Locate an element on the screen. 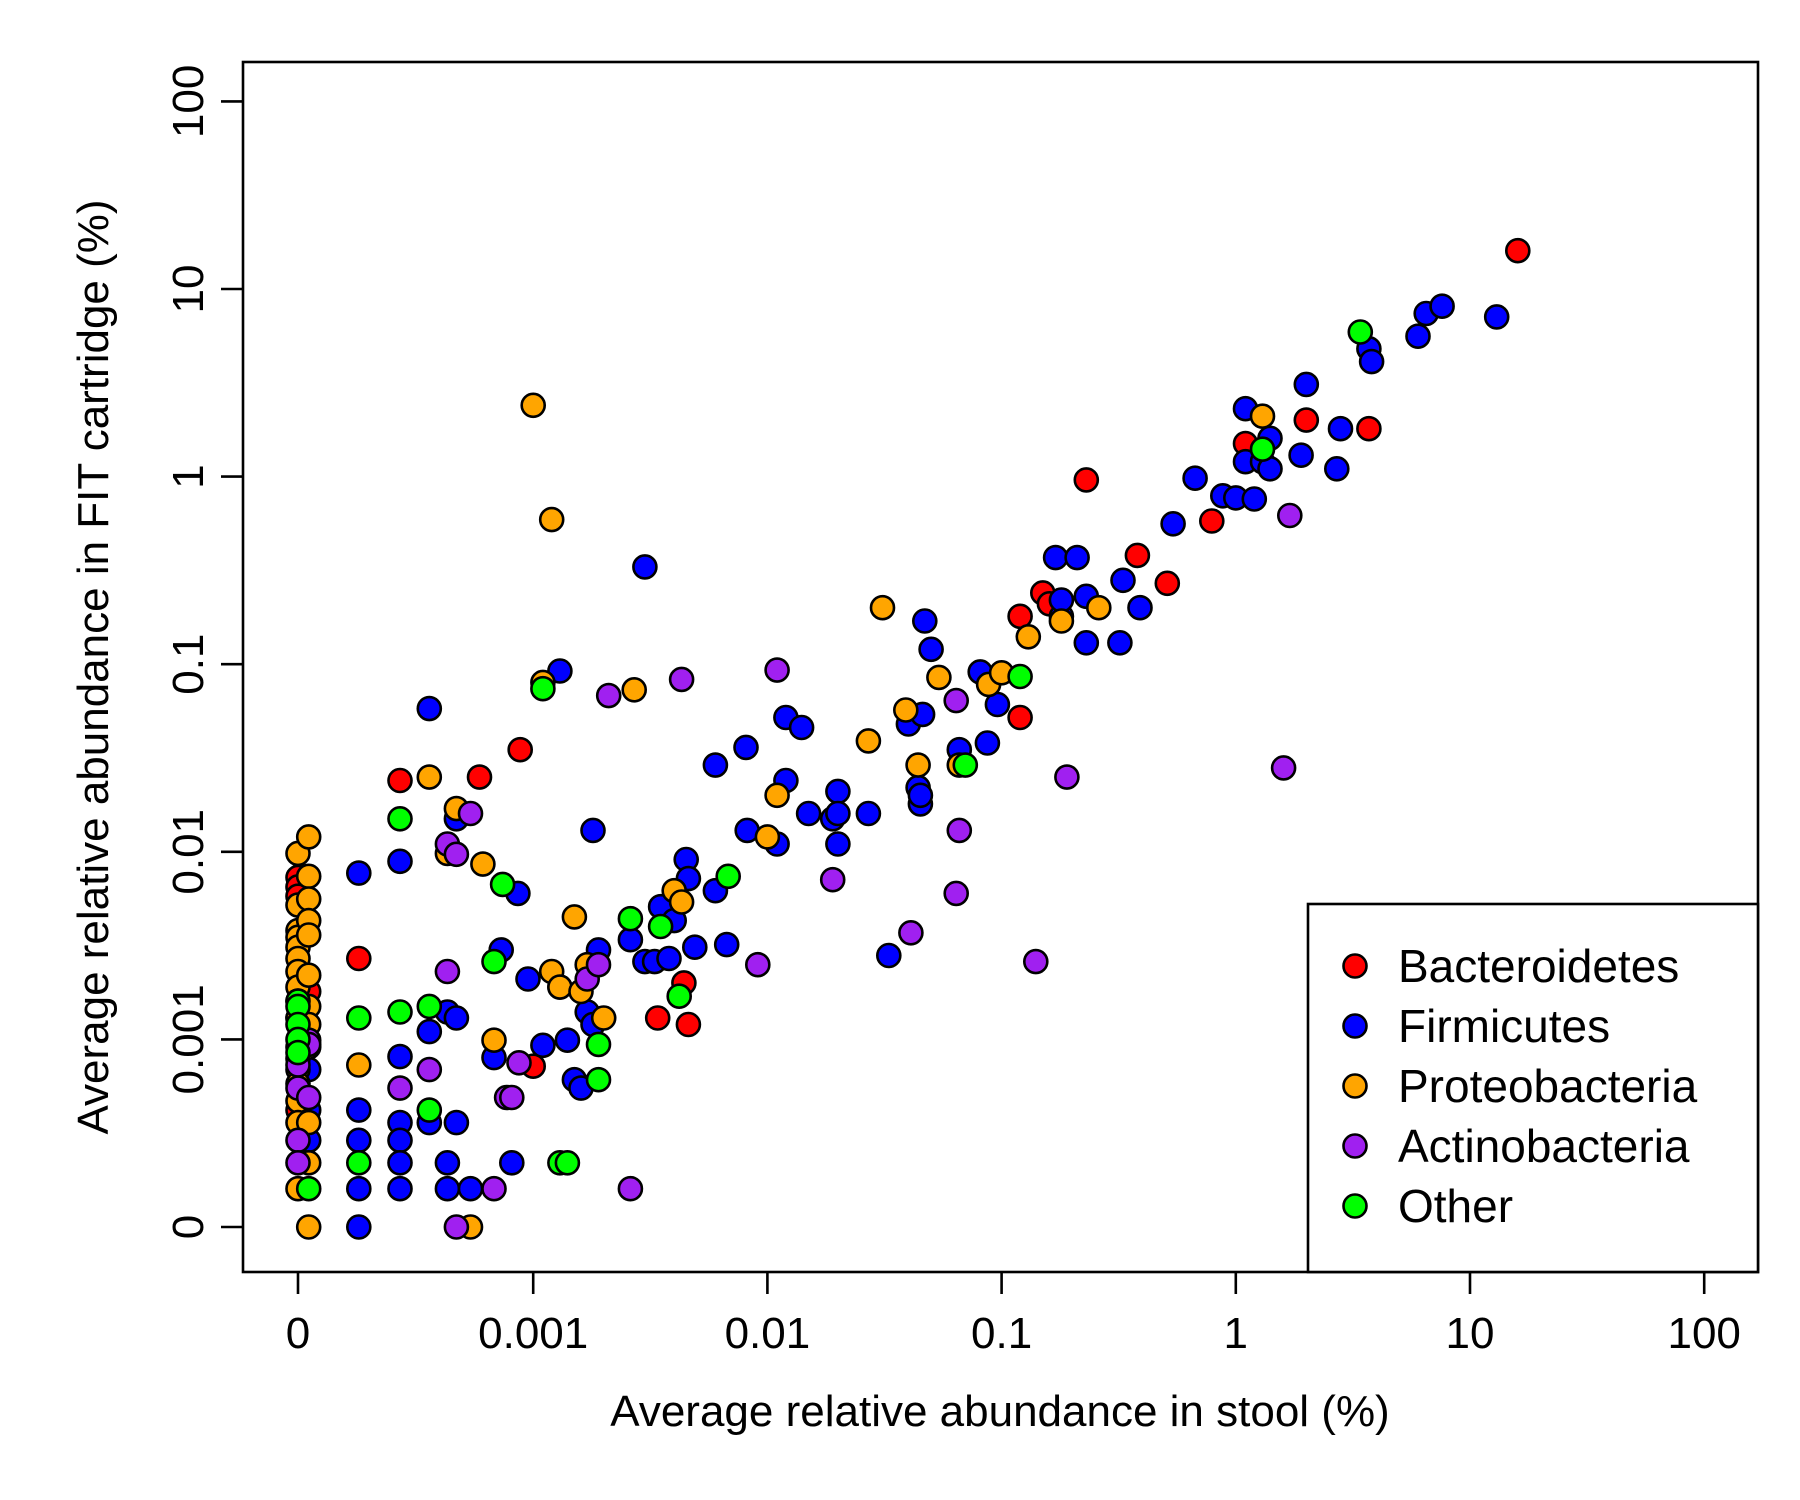  legend-label: Actinobacteria is located at coordinates (1544, 1146).